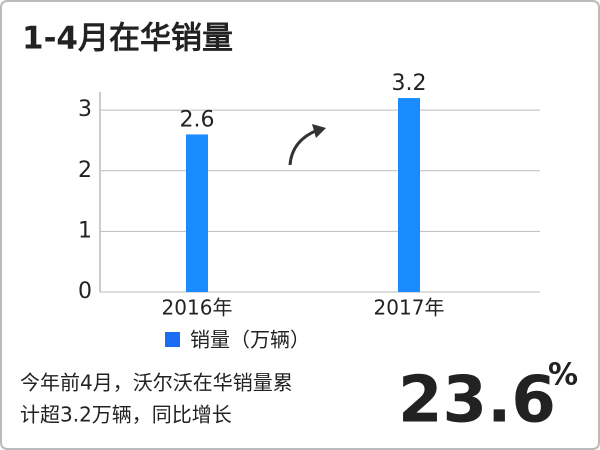 The image size is (600, 450). I want to click on x-tick-label: 2016年, so click(197, 308).